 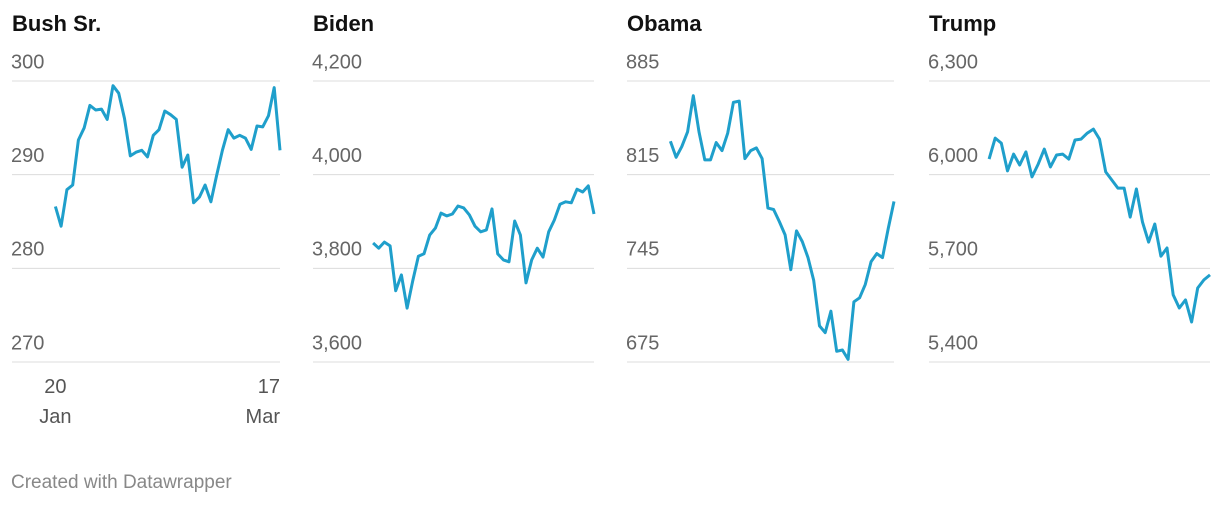 What do you see at coordinates (664, 23) in the screenshot?
I see `panel-title: Obama` at bounding box center [664, 23].